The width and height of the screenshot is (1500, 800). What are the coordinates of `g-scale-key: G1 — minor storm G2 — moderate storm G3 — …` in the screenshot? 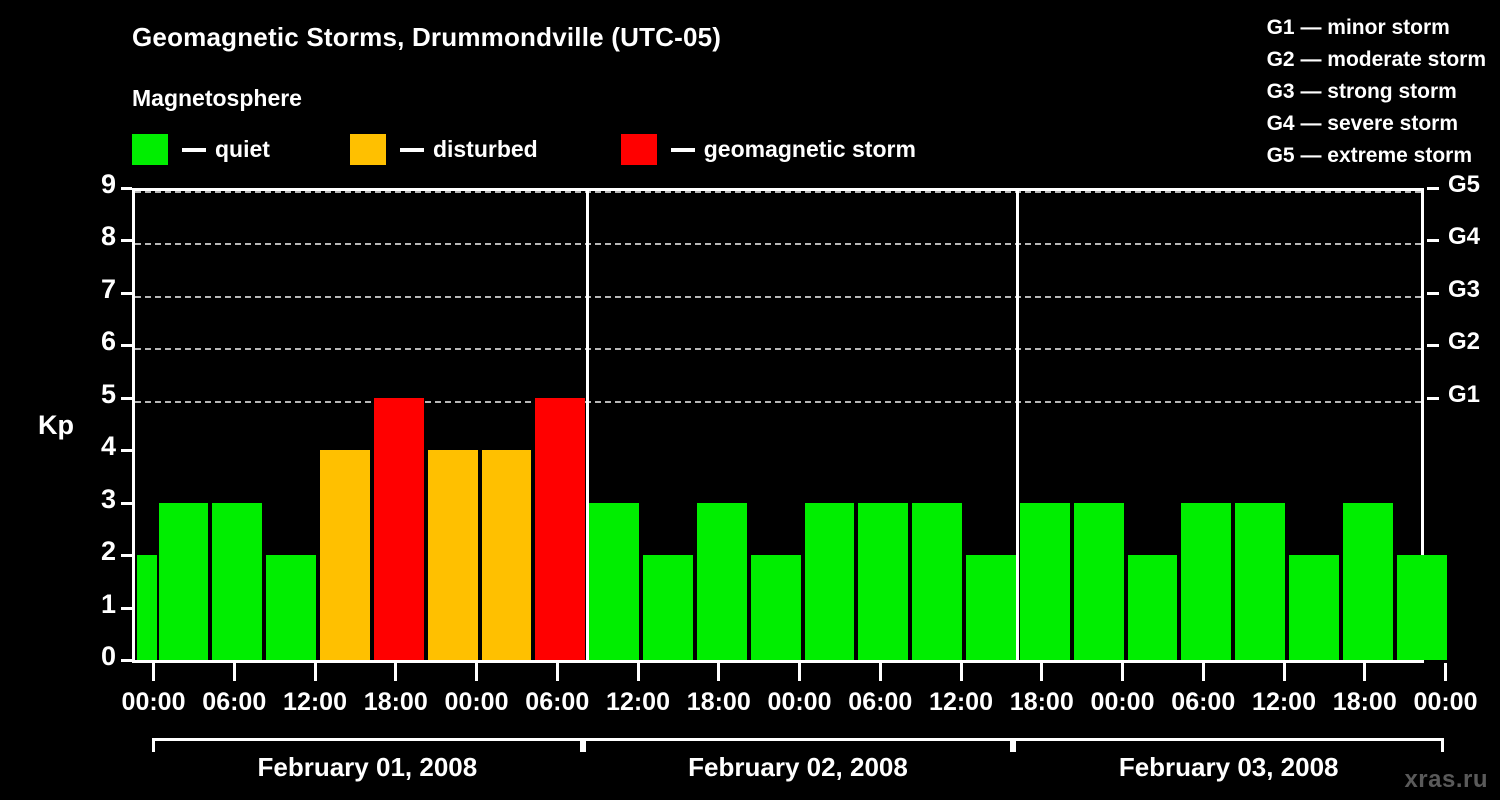 It's located at (1376, 92).